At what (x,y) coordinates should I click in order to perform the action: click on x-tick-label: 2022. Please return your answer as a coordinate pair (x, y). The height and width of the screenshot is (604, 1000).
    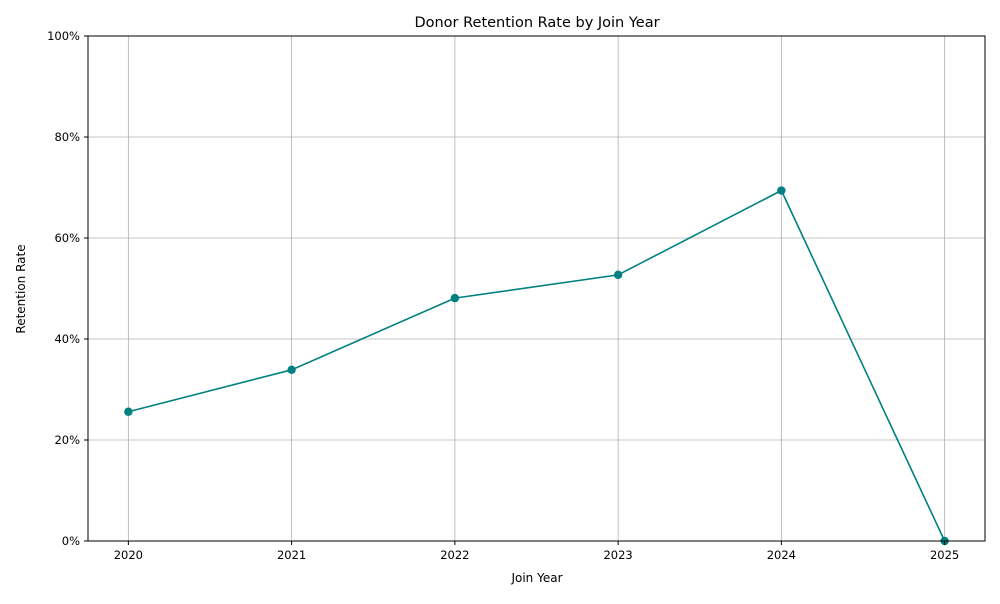
    Looking at the image, I should click on (454, 555).